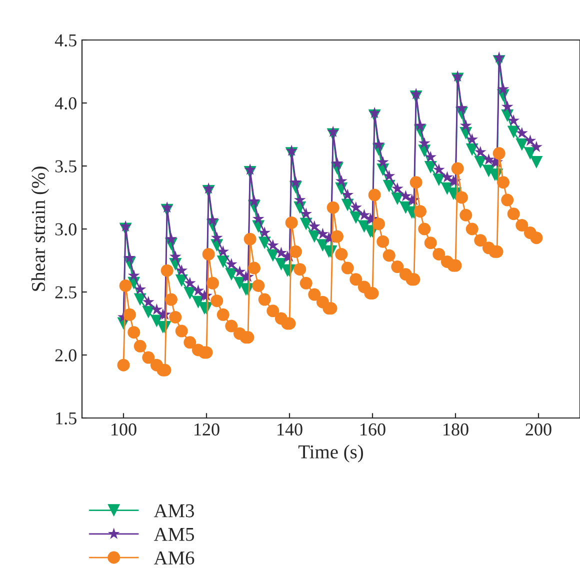  Describe the element at coordinates (65, 229) in the screenshot. I see `y-tick-label: 3.0` at that location.